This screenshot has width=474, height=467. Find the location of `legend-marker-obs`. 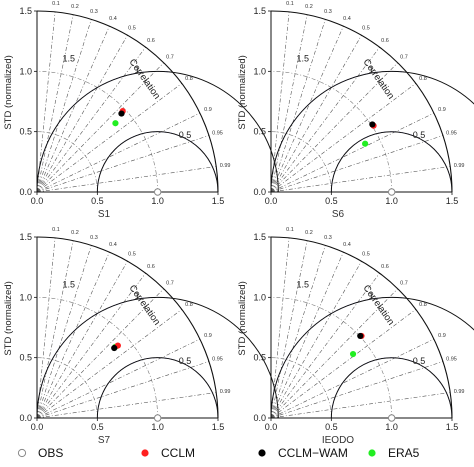

legend-marker-obs is located at coordinates (22, 453).